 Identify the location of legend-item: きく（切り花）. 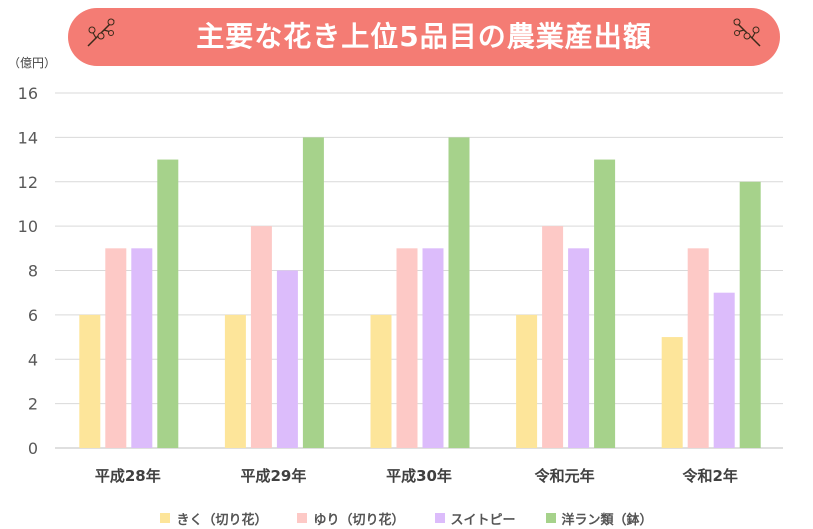
(214, 518).